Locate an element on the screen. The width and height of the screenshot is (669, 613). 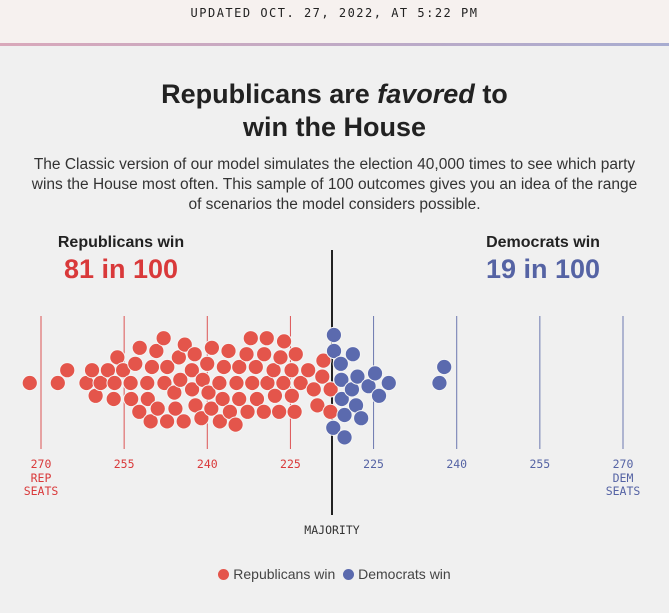
legend-rep-swatch is located at coordinates (224, 574).